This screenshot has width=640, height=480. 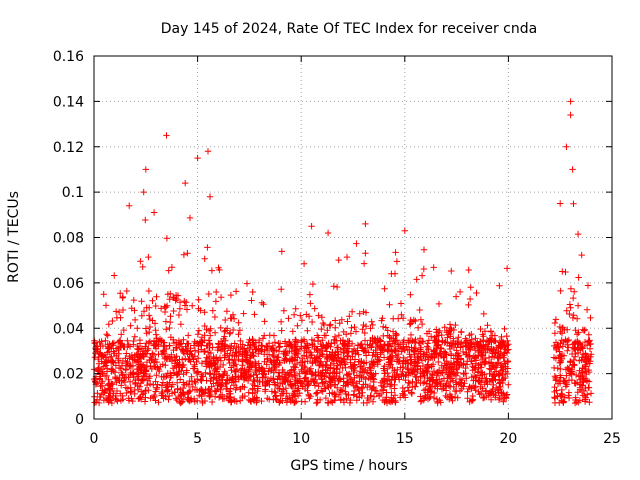 What do you see at coordinates (612, 439) in the screenshot?
I see `x-tick-label: 25` at bounding box center [612, 439].